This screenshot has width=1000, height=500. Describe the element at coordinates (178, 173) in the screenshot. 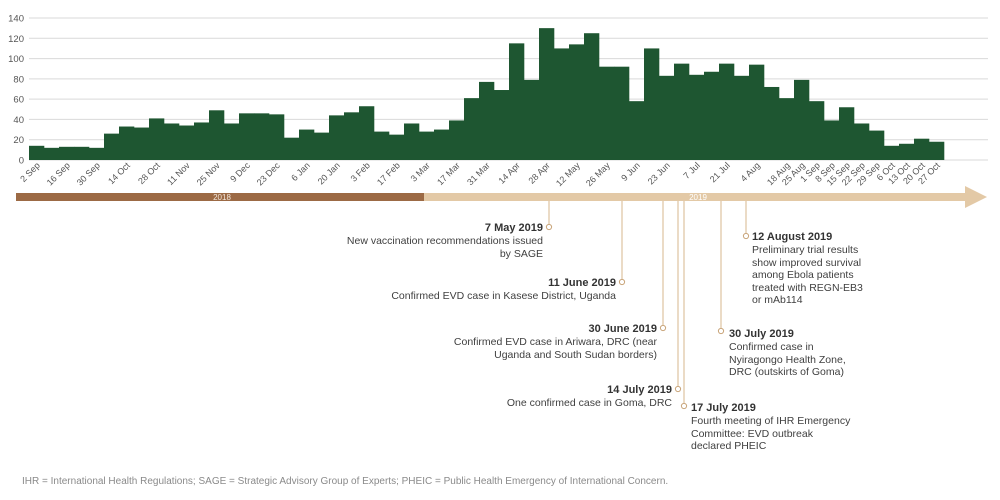

I see `x-tick-label: 11 Nov` at that location.